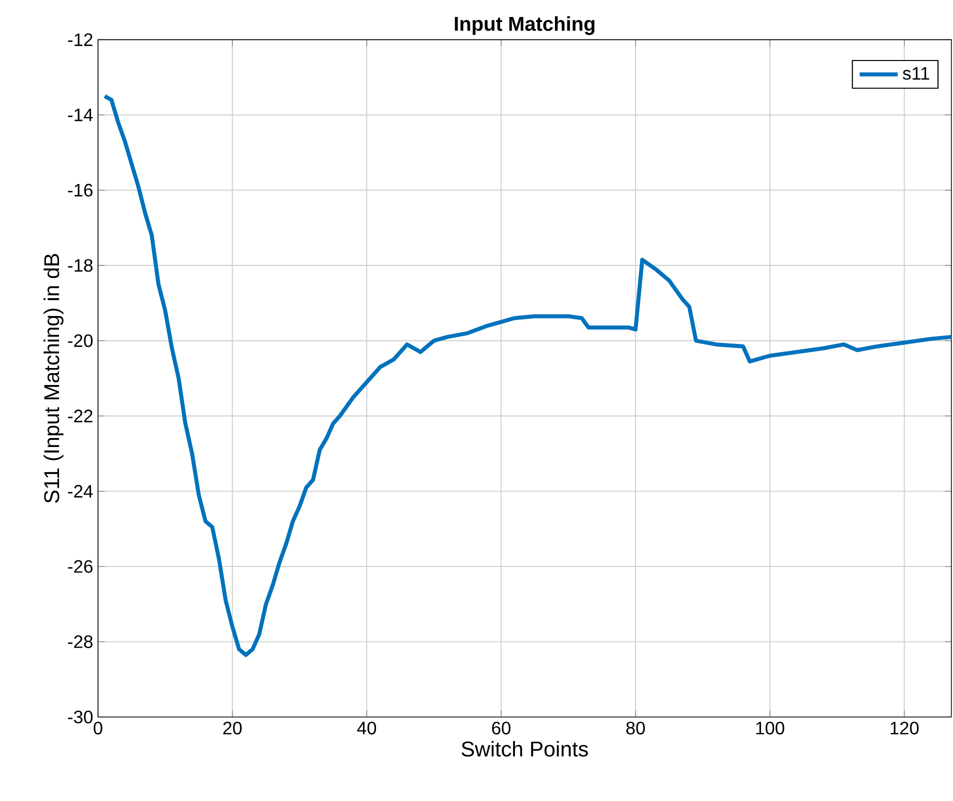  What do you see at coordinates (98, 728) in the screenshot?
I see `x-tick-label: 0` at bounding box center [98, 728].